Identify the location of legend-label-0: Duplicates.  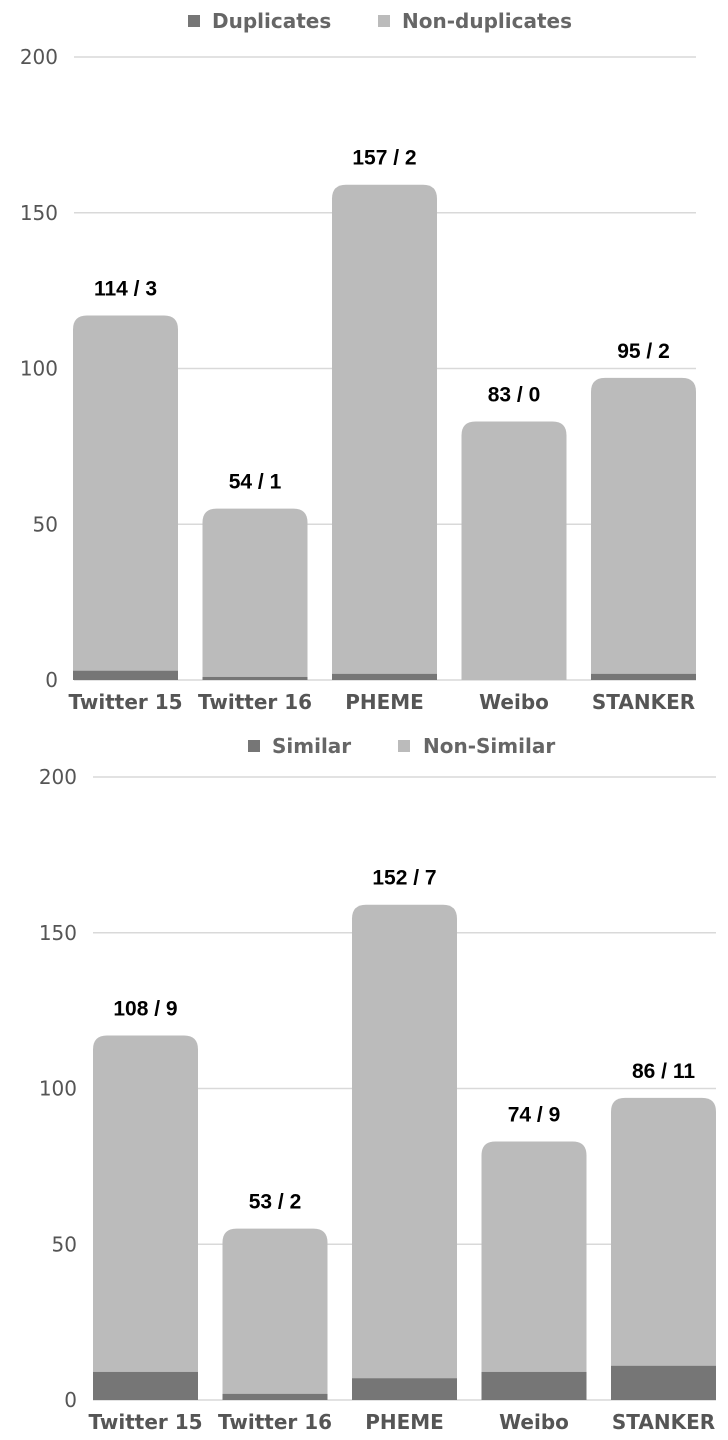
(271, 21).